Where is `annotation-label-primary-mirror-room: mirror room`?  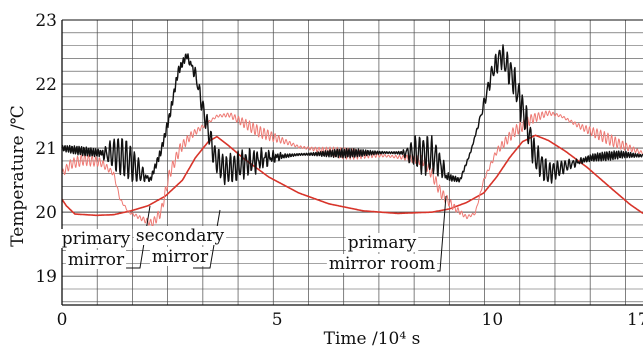
annotation-label-primary-mirror-room: mirror room is located at coordinates (382, 264).